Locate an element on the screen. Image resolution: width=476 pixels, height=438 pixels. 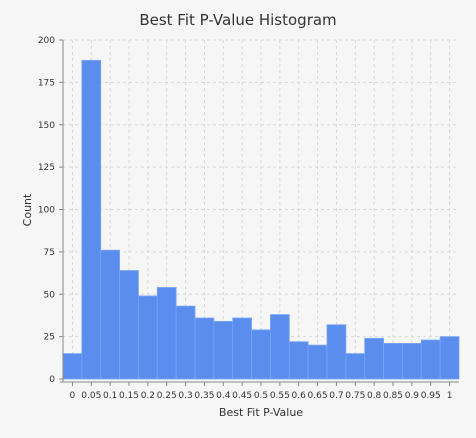
y-tick-label: 175 is located at coordinates (46, 83).